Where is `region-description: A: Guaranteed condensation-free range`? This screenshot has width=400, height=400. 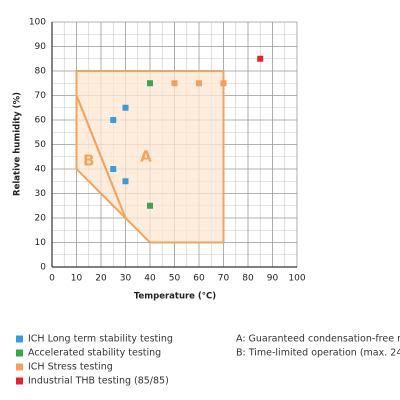
region-description: A: Guaranteed condensation-free range is located at coordinates (318, 339).